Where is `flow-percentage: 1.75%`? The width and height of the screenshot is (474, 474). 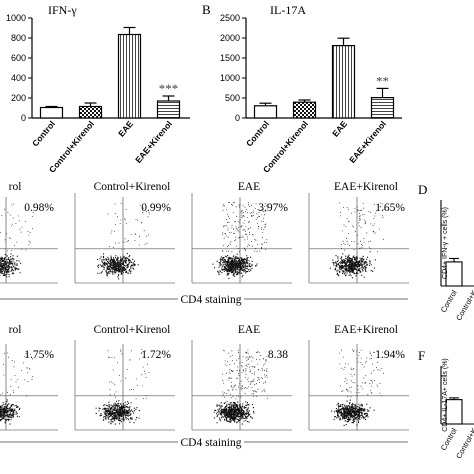
flow-percentage: 1.75% is located at coordinates (39, 355).